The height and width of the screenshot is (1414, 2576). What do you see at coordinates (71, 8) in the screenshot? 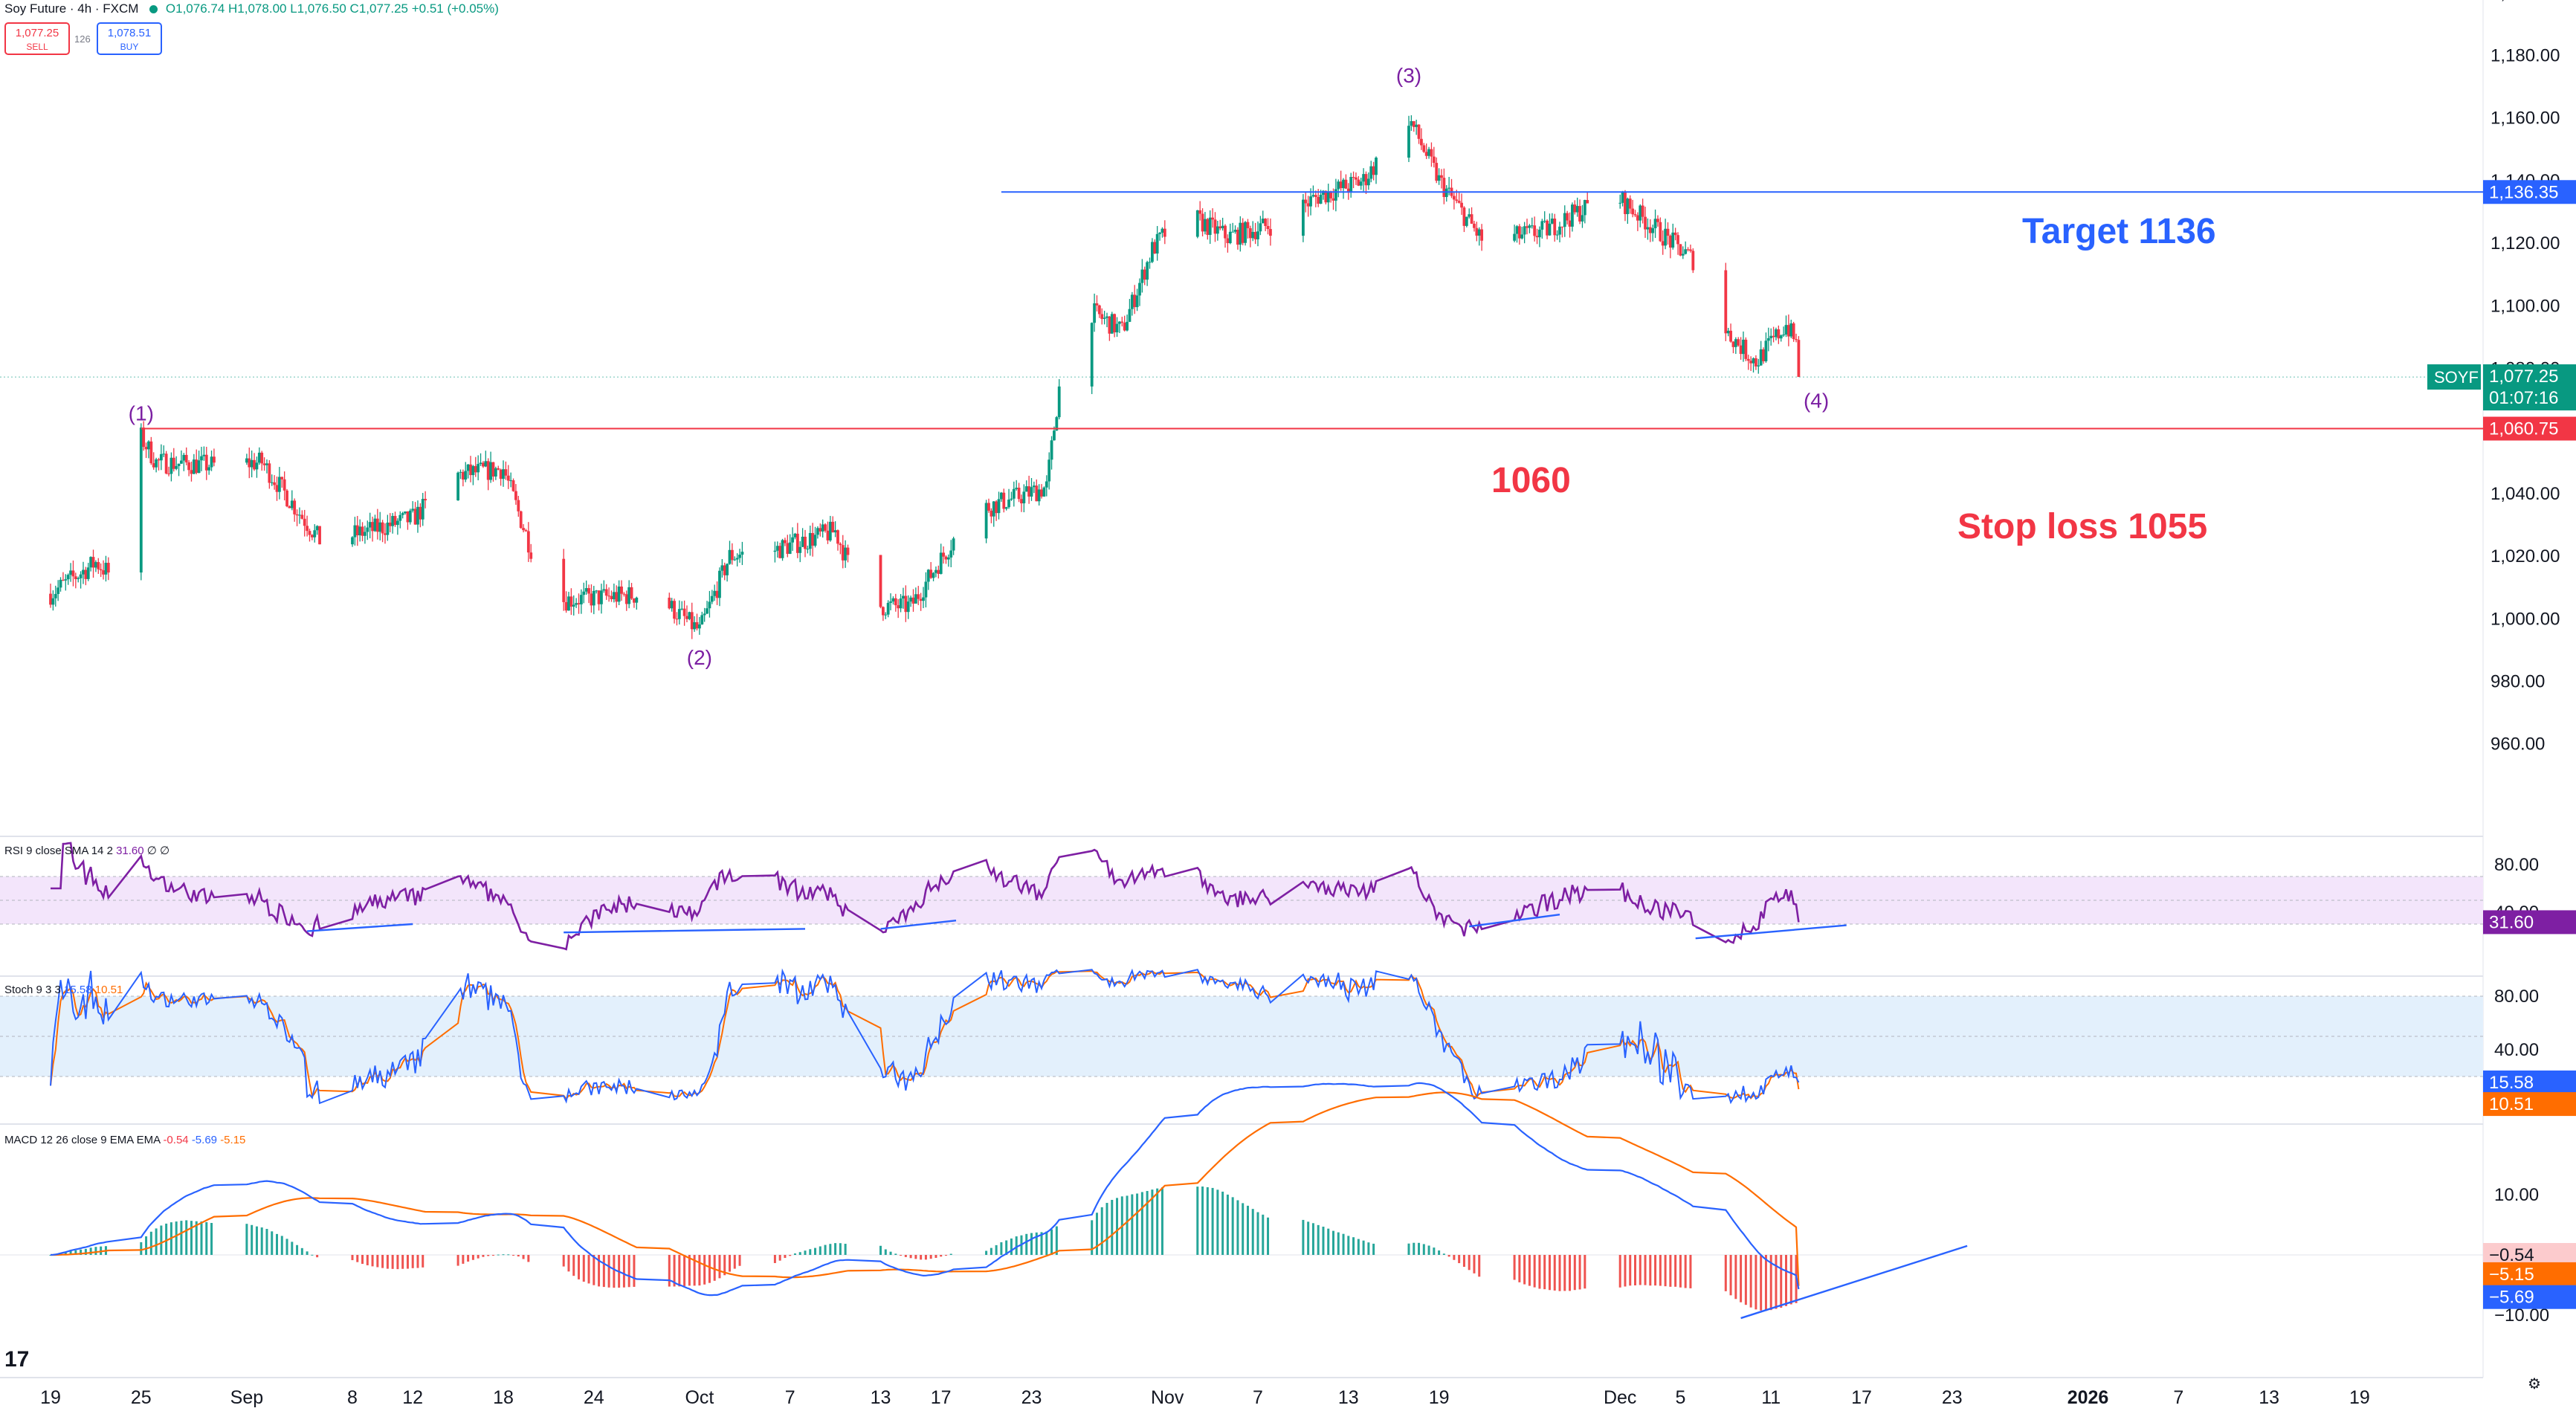
I see `symbol-title: Soy Future · 4h · FXCM` at bounding box center [71, 8].